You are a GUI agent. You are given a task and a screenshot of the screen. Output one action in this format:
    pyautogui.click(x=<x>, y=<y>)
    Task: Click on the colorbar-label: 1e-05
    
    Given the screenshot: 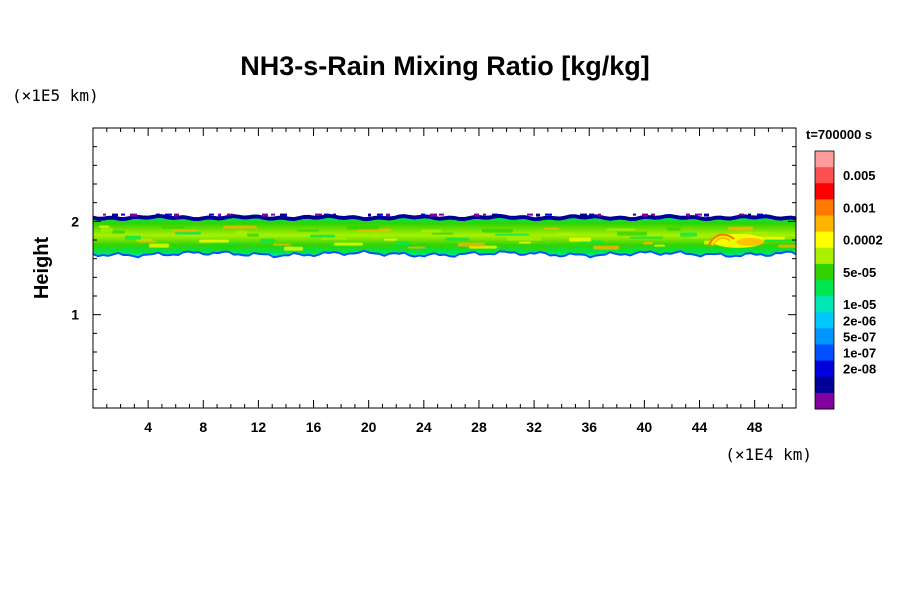 What is the action you would take?
    pyautogui.click(x=859, y=304)
    